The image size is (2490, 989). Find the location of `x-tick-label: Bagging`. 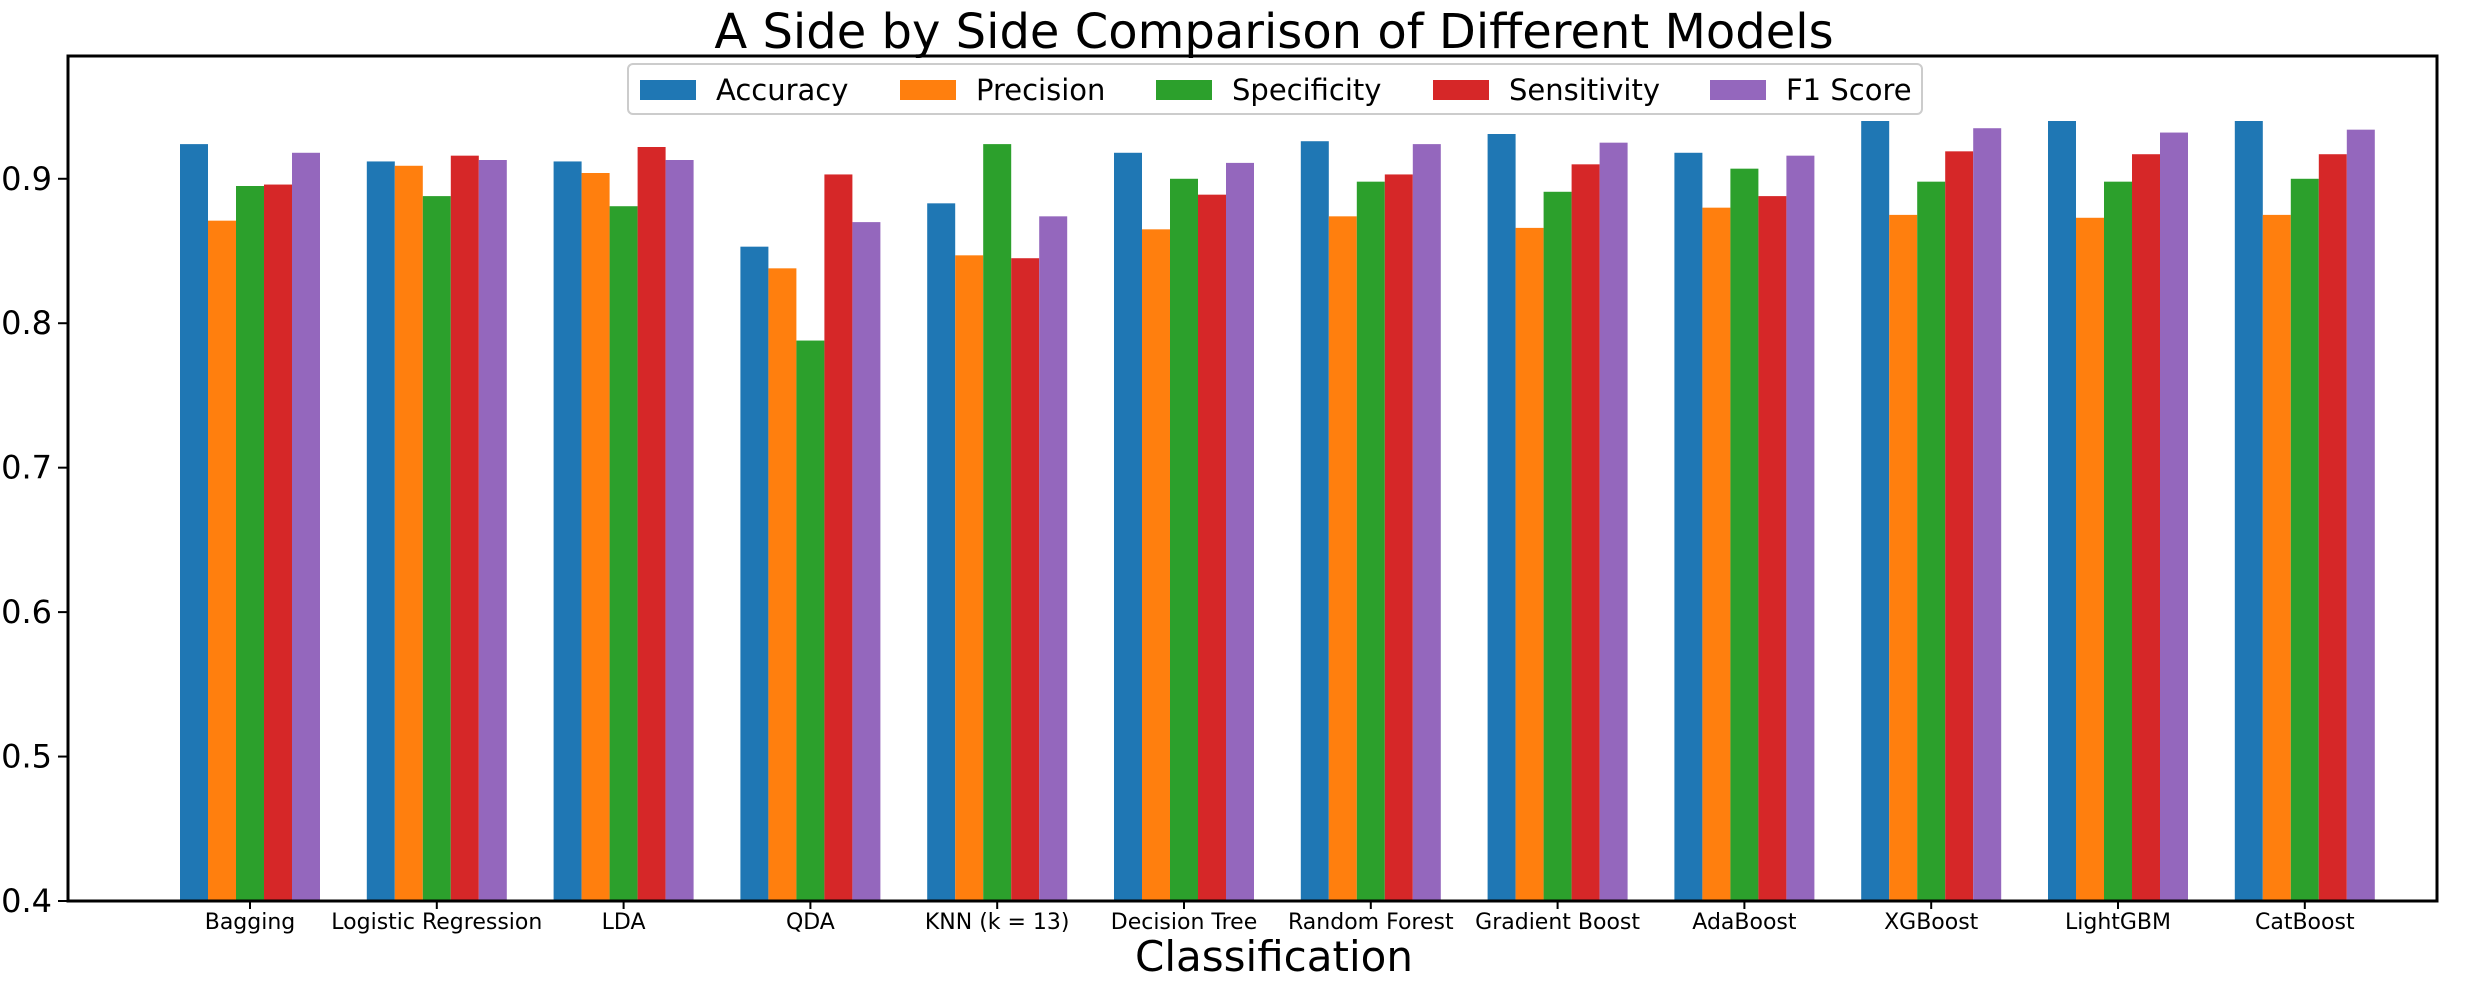

x-tick-label: Bagging is located at coordinates (250, 922).